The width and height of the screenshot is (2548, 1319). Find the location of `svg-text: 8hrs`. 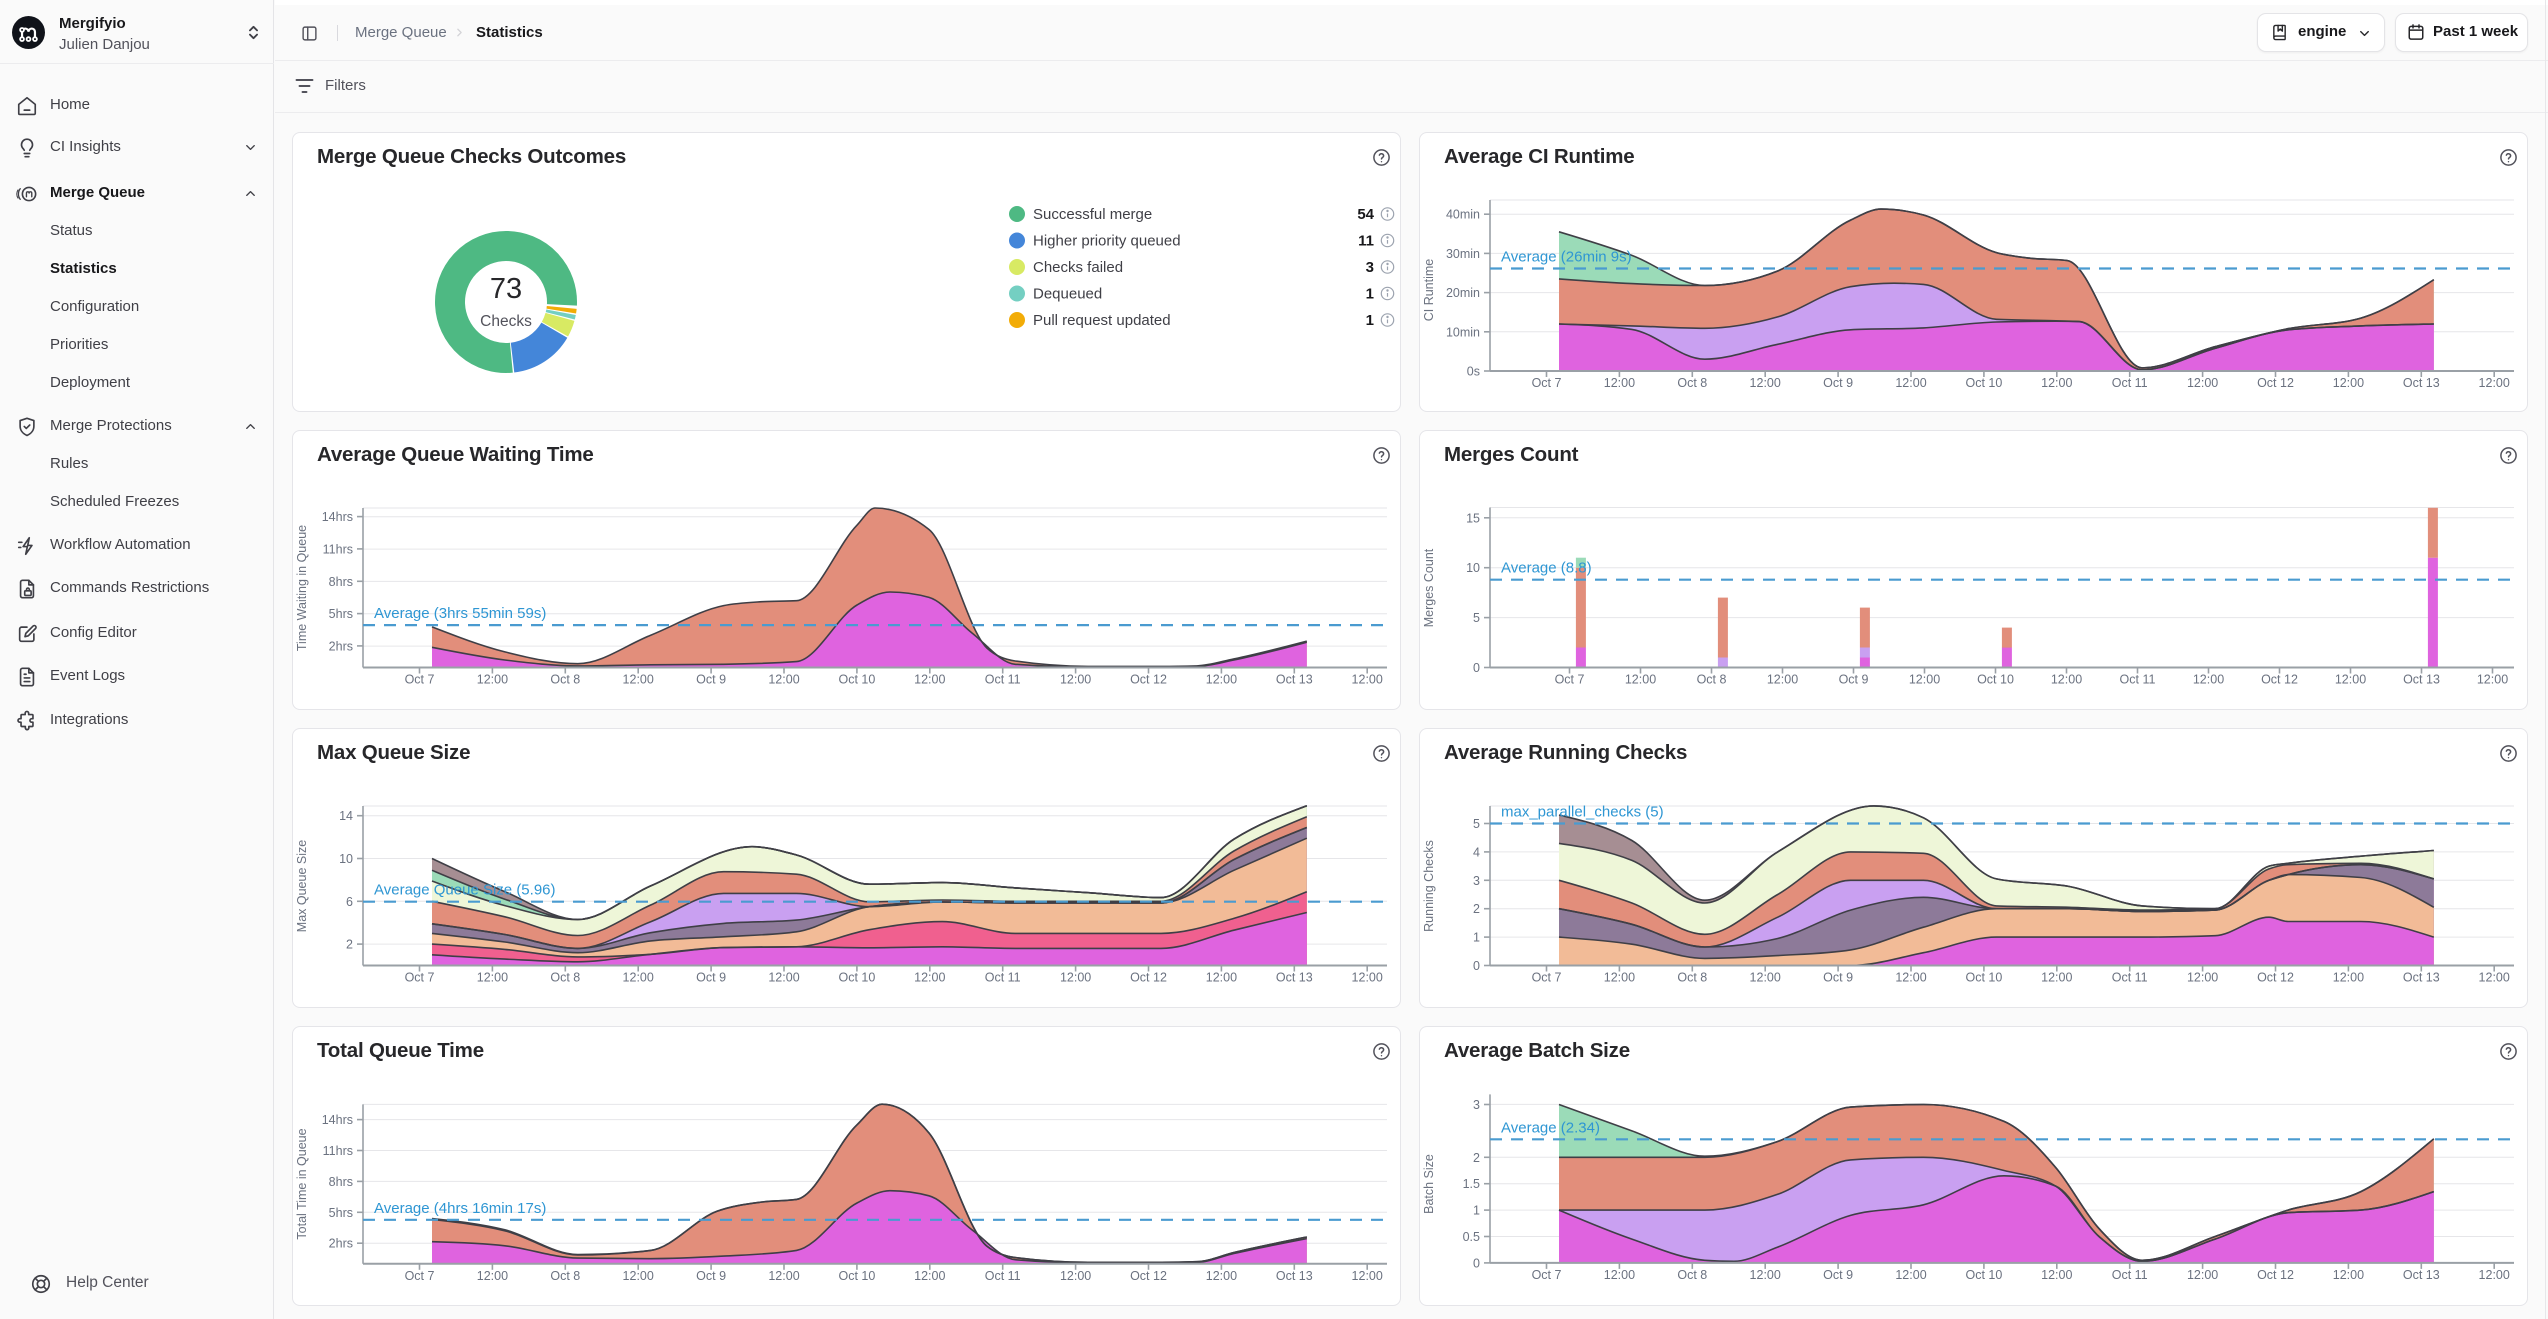

svg-text: 8hrs is located at coordinates (341, 582).